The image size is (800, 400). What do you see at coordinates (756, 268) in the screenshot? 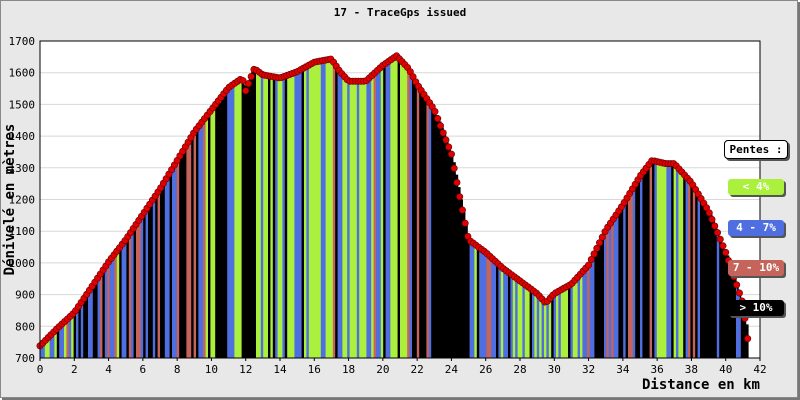
I see `legend-item-7-10: 7 - 10%` at bounding box center [756, 268].